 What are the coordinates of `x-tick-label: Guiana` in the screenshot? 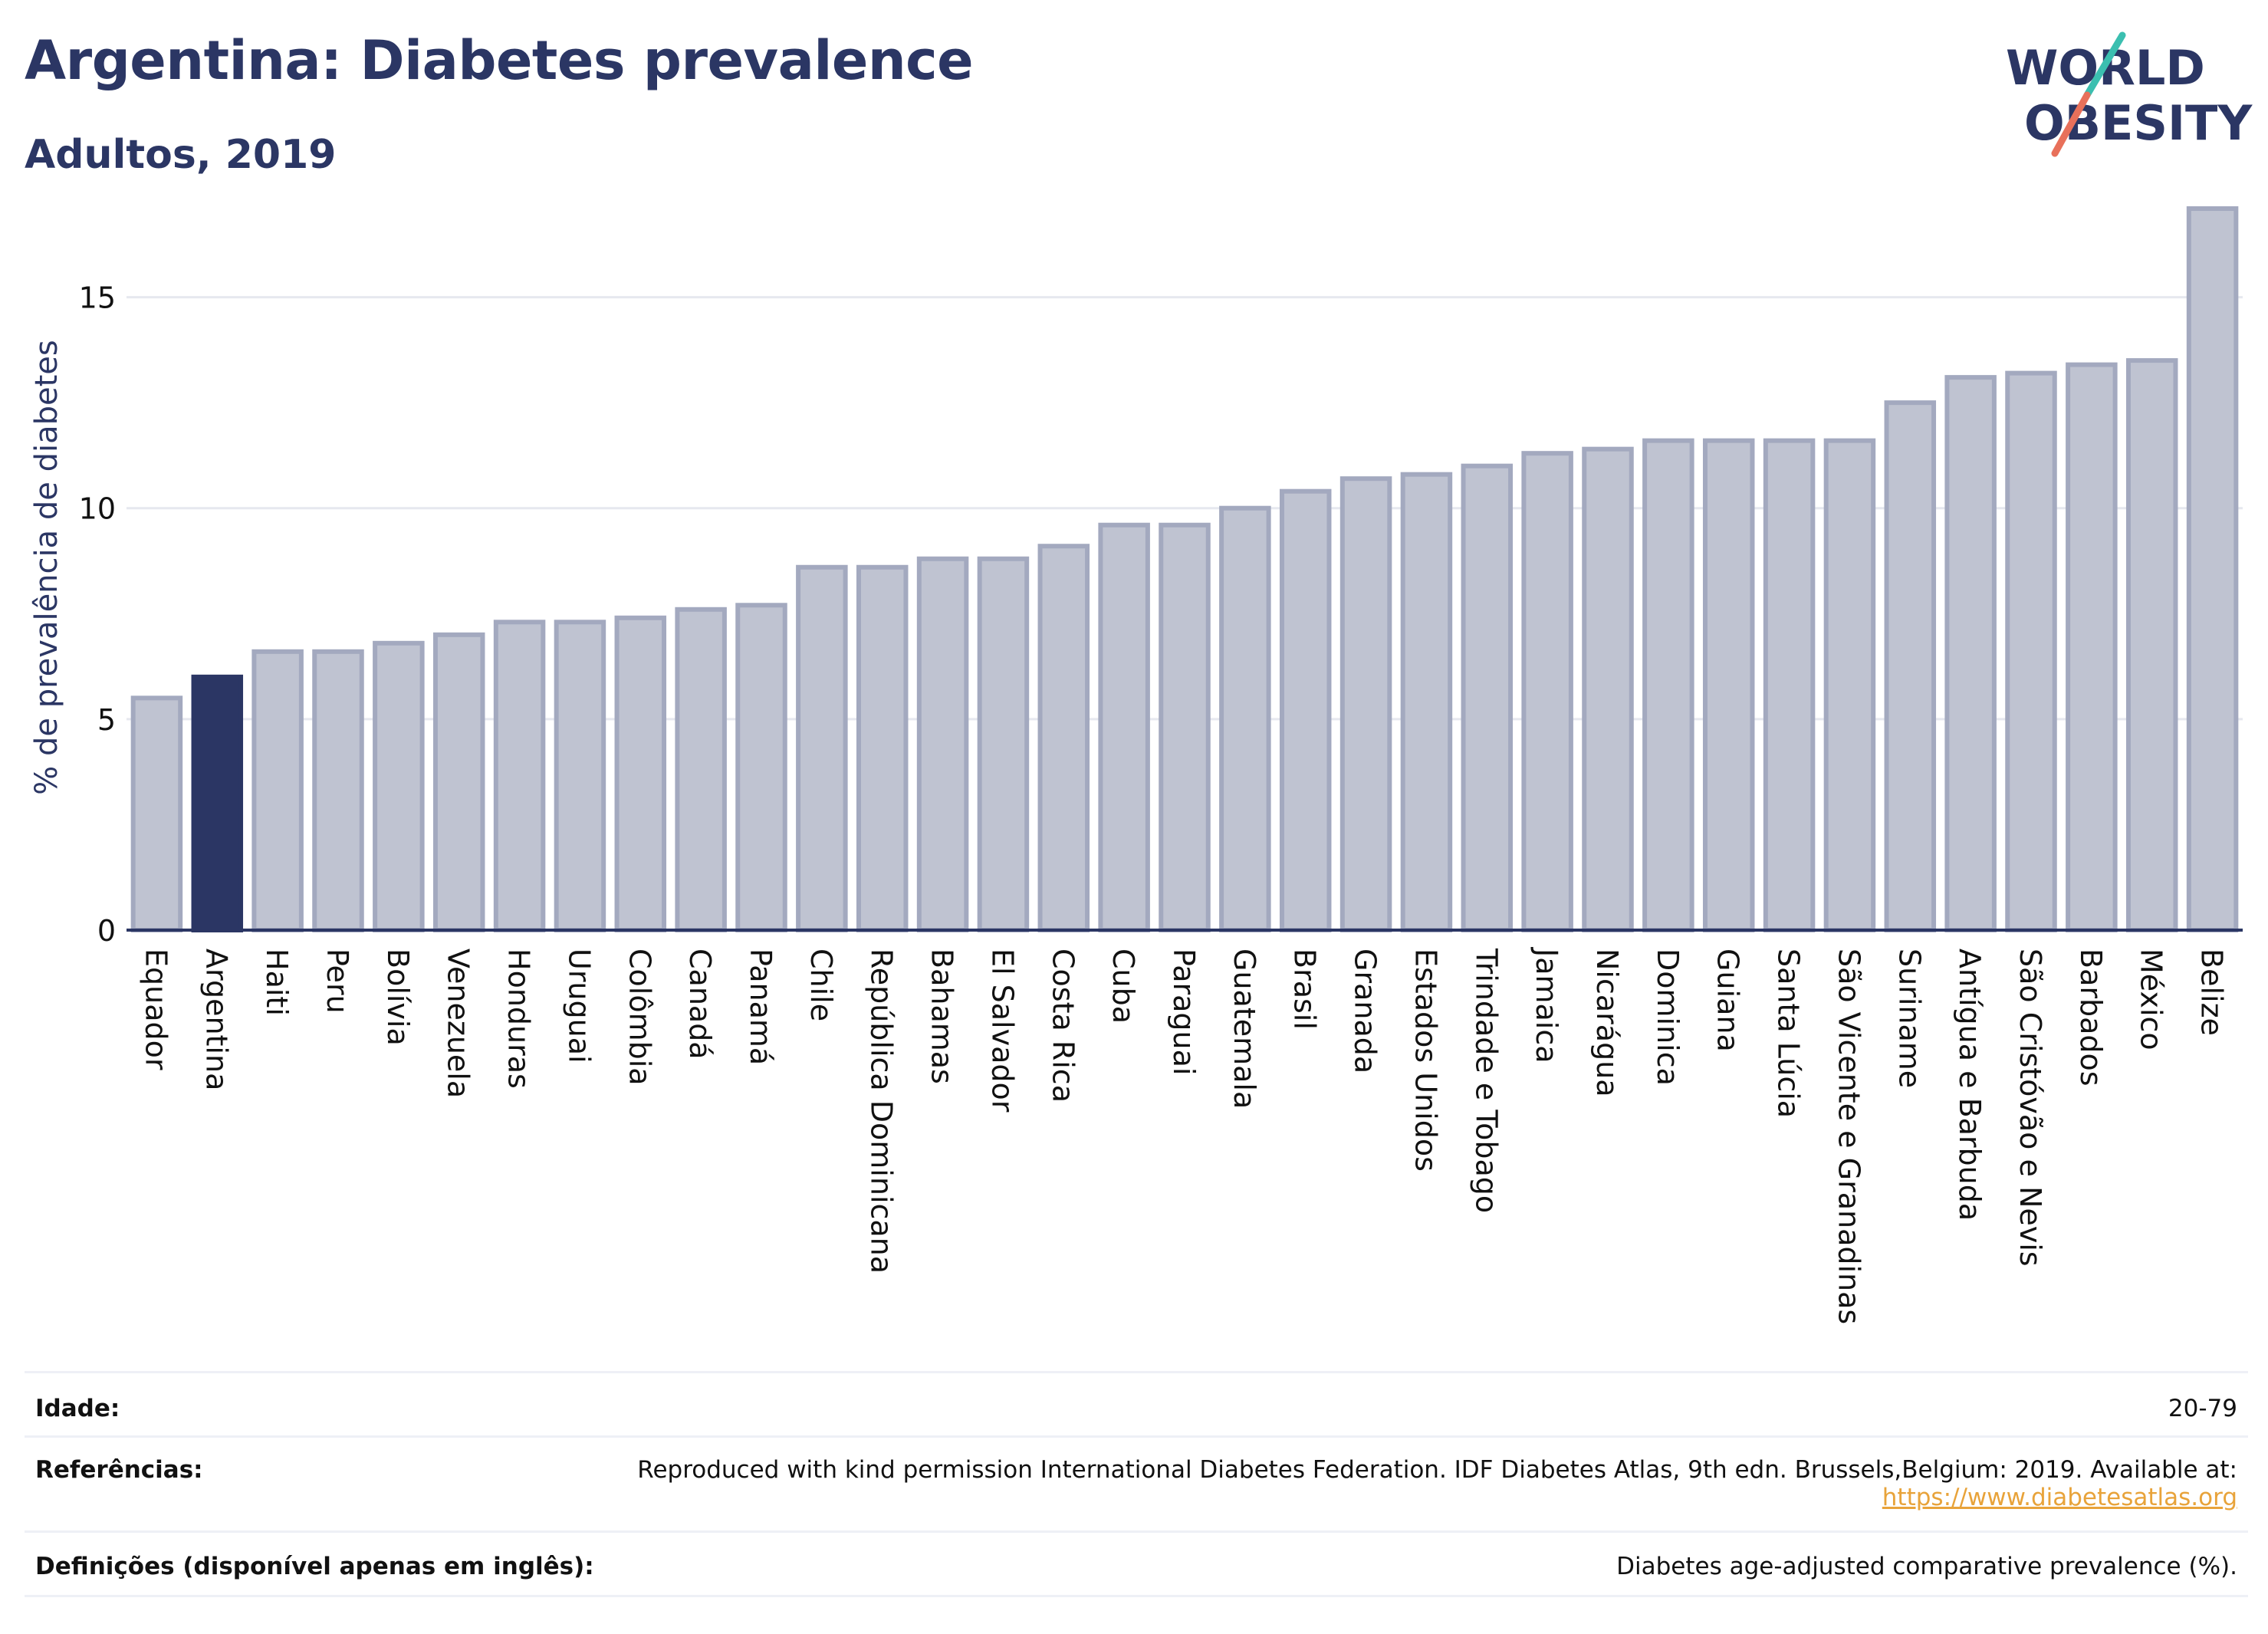 It's located at (1728, 1001).